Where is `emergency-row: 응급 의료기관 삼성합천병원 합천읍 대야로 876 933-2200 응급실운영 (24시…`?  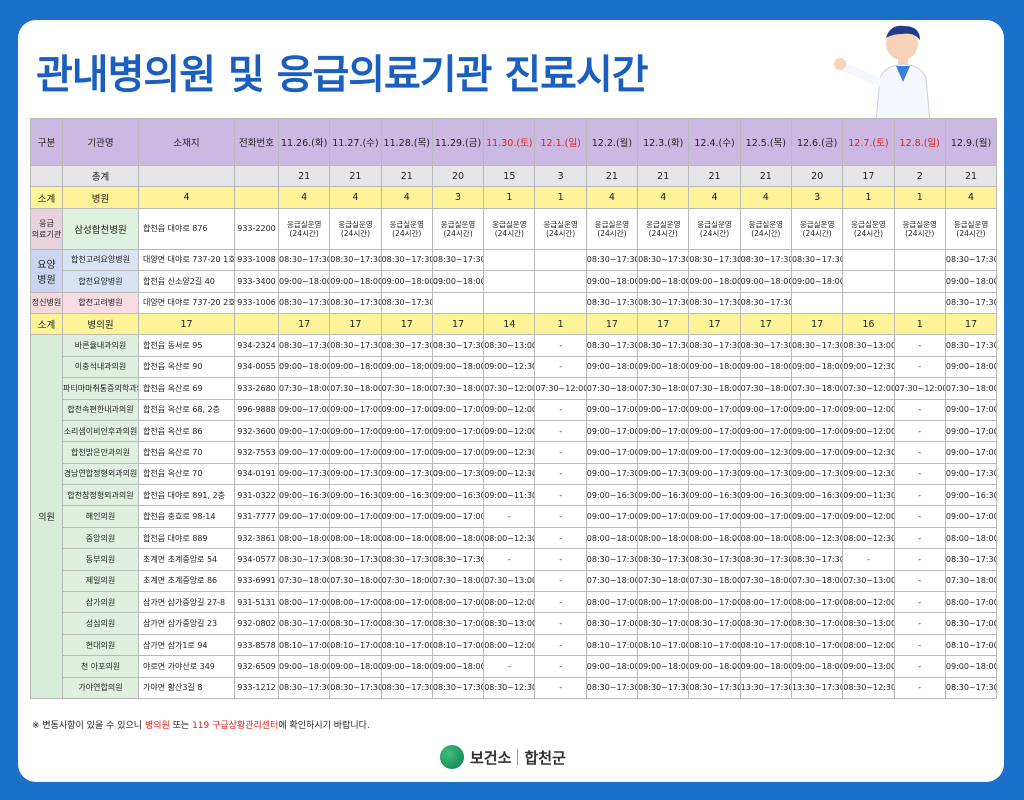
emergency-row: 응급 의료기관 삼성합천병원 합천읍 대야로 876 933-2200 응급실운영 (24시… is located at coordinates (514, 228).